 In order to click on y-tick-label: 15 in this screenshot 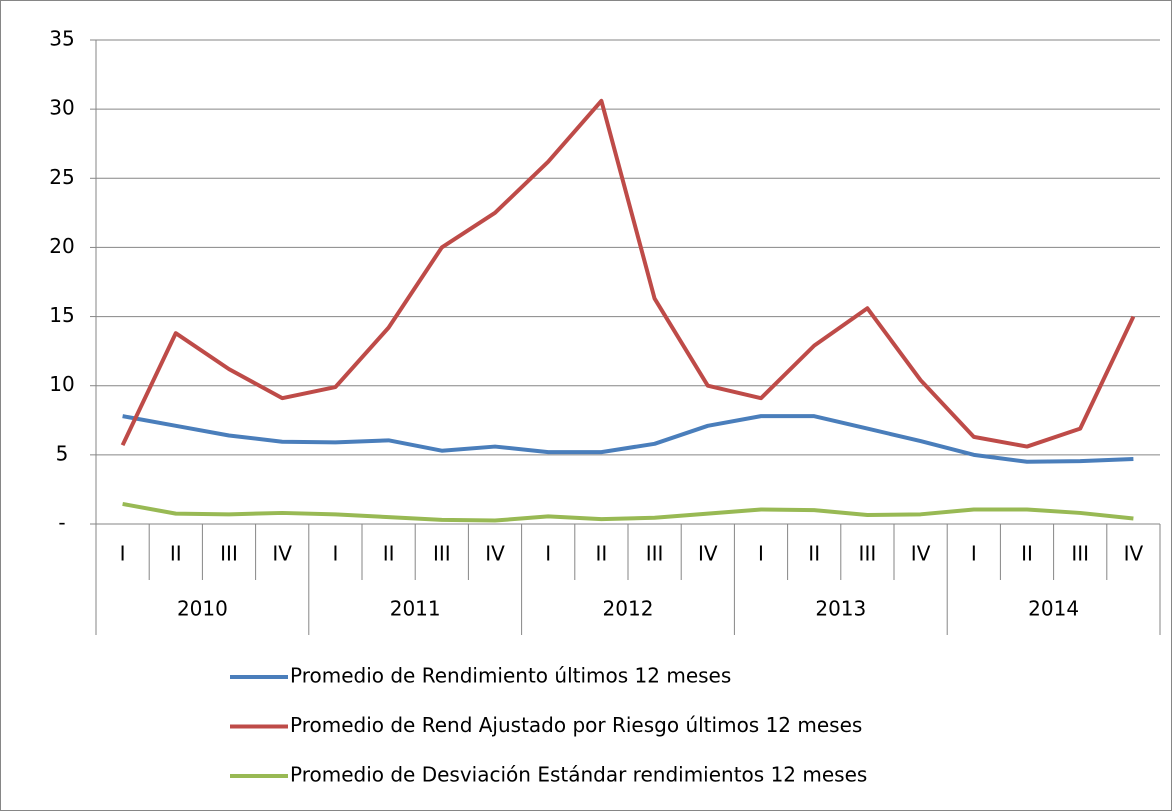, I will do `click(61, 315)`.